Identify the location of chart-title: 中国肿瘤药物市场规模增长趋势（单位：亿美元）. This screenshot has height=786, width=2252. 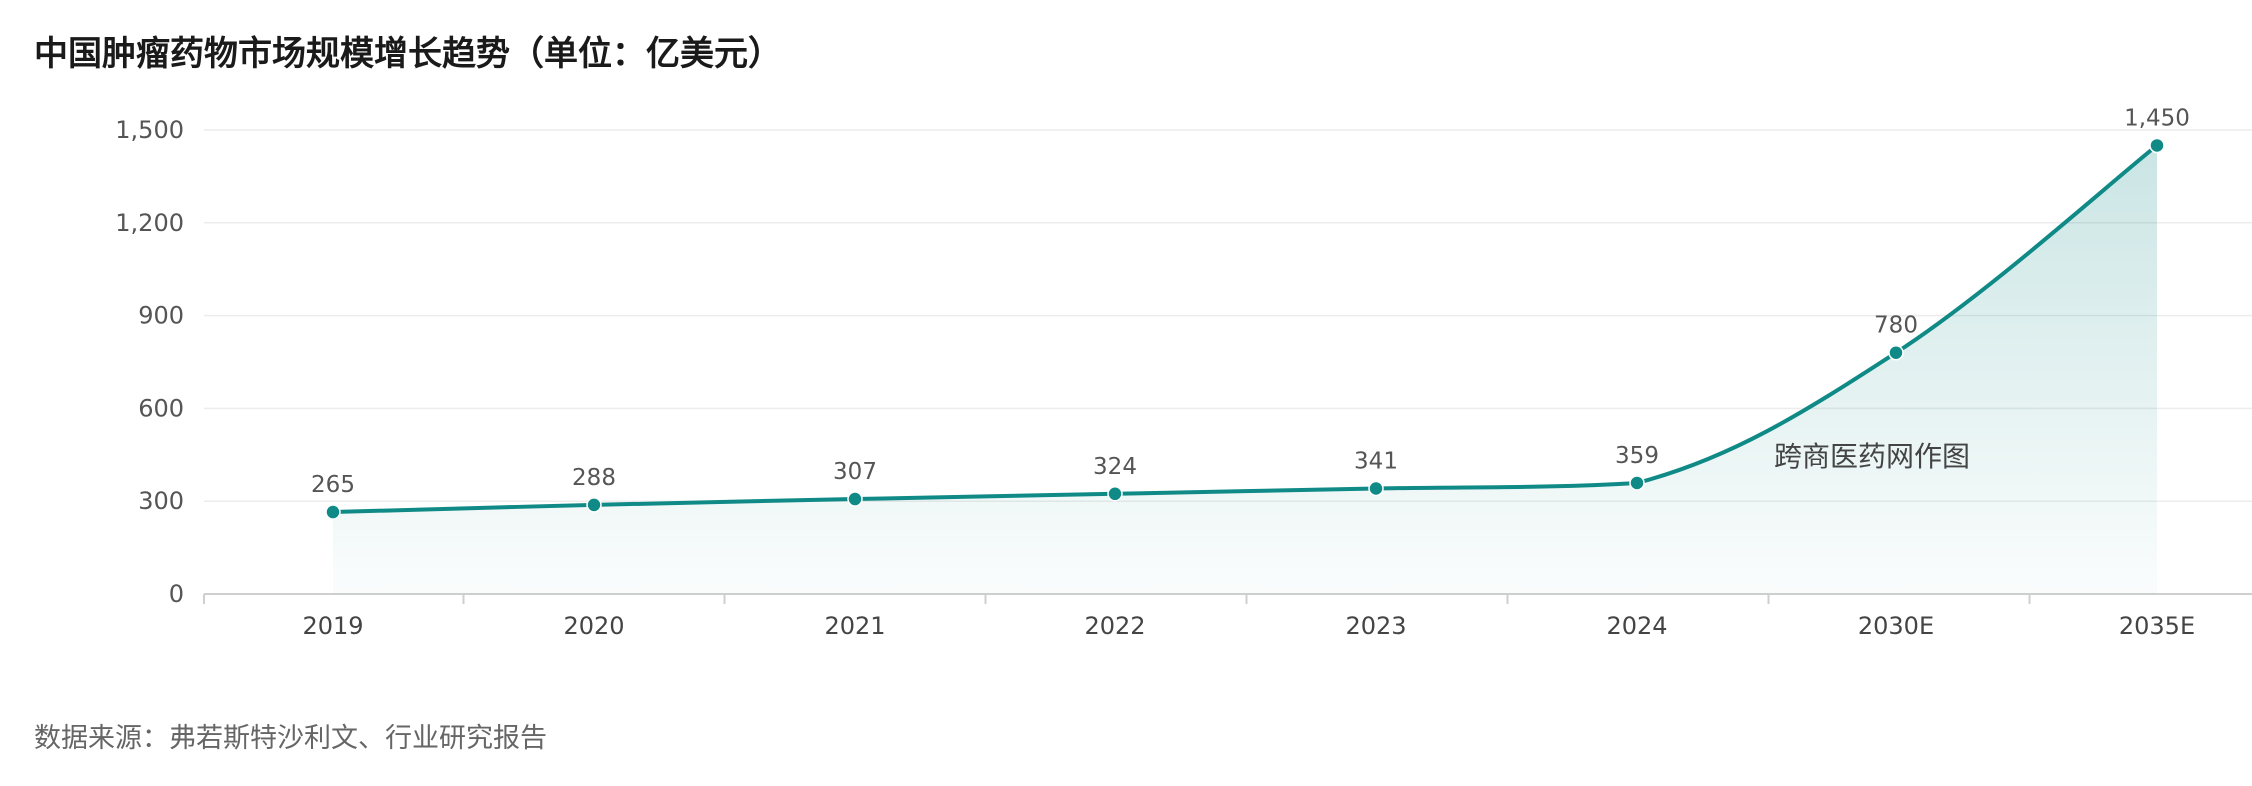
(408, 54).